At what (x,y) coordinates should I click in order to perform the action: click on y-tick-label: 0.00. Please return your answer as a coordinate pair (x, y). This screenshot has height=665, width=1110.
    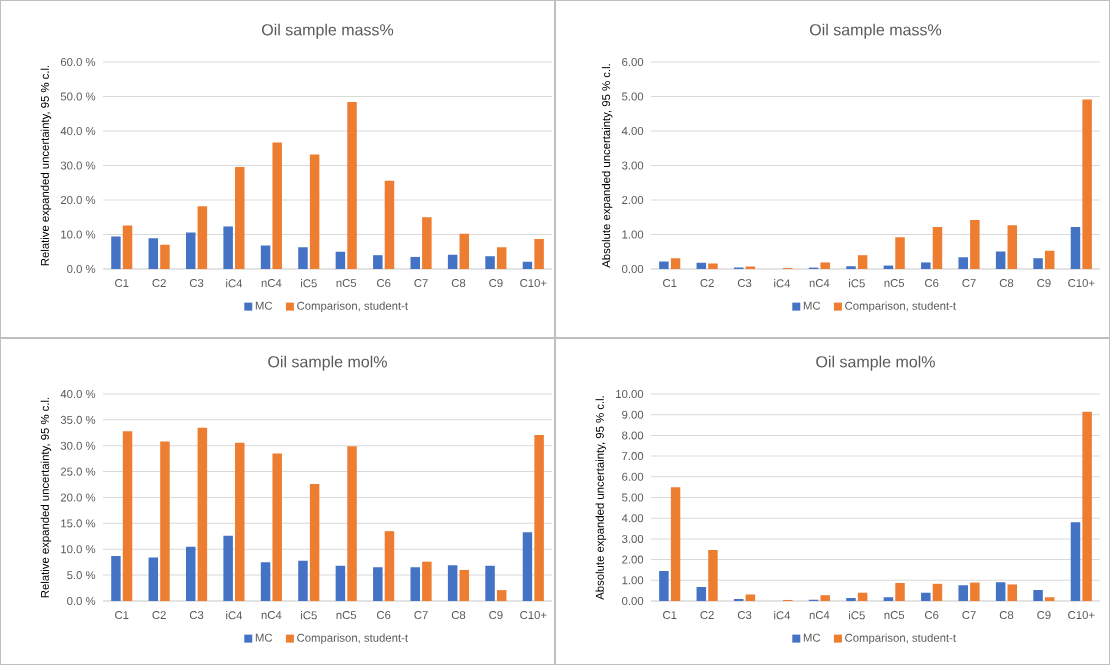
    Looking at the image, I should click on (633, 268).